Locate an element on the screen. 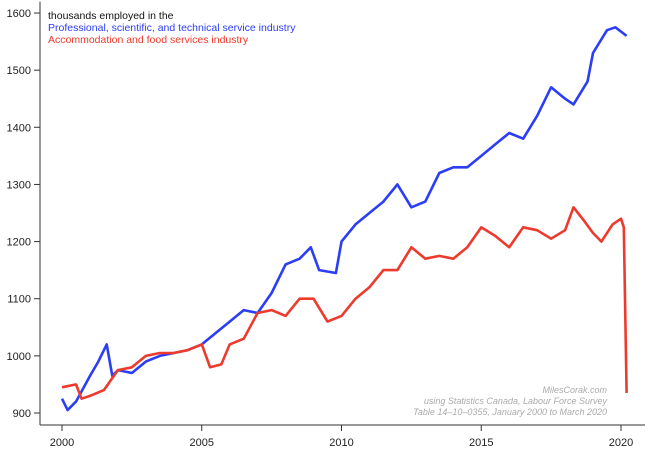 This screenshot has width=655, height=458. y-tick-label: 1000 is located at coordinates (19, 357).